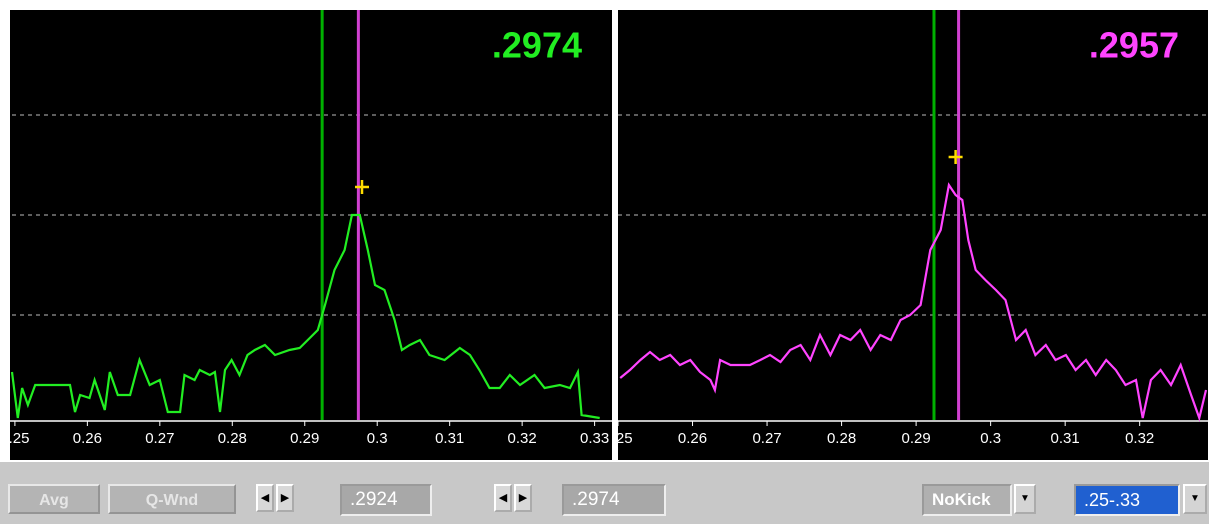 The width and height of the screenshot is (1209, 524). I want to click on kick-select: NoKick, so click(967, 500).